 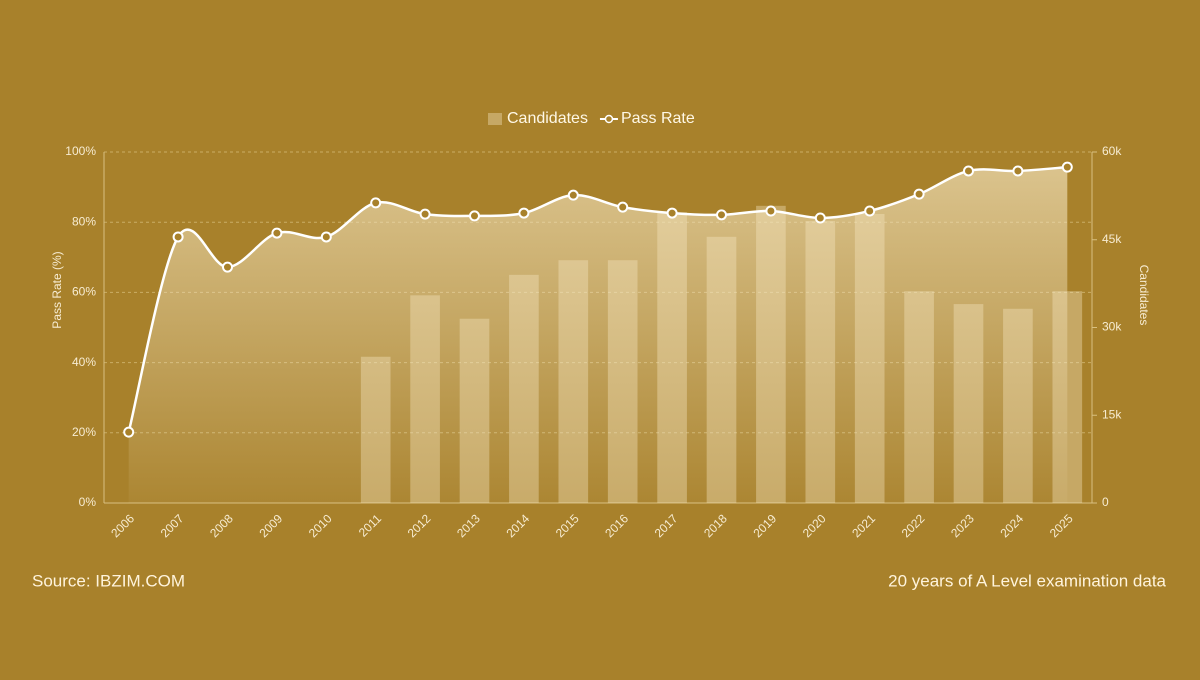 I want to click on y2-tick-label: 15k, so click(x=1112, y=414).